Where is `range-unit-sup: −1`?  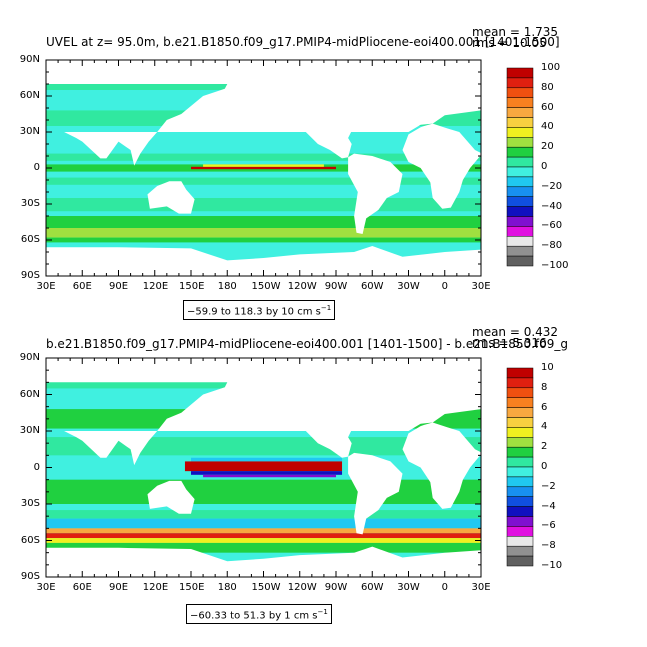
range-unit-sup: −1 is located at coordinates (322, 612).